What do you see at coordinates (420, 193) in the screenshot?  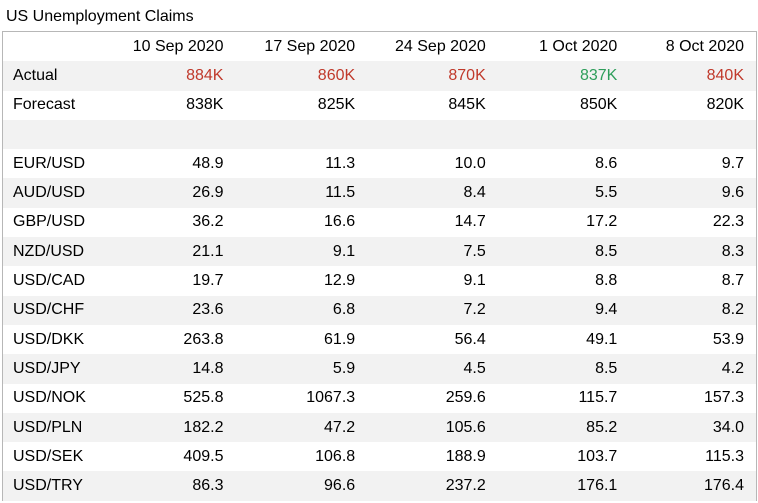 I see `pair-value: 8.4` at bounding box center [420, 193].